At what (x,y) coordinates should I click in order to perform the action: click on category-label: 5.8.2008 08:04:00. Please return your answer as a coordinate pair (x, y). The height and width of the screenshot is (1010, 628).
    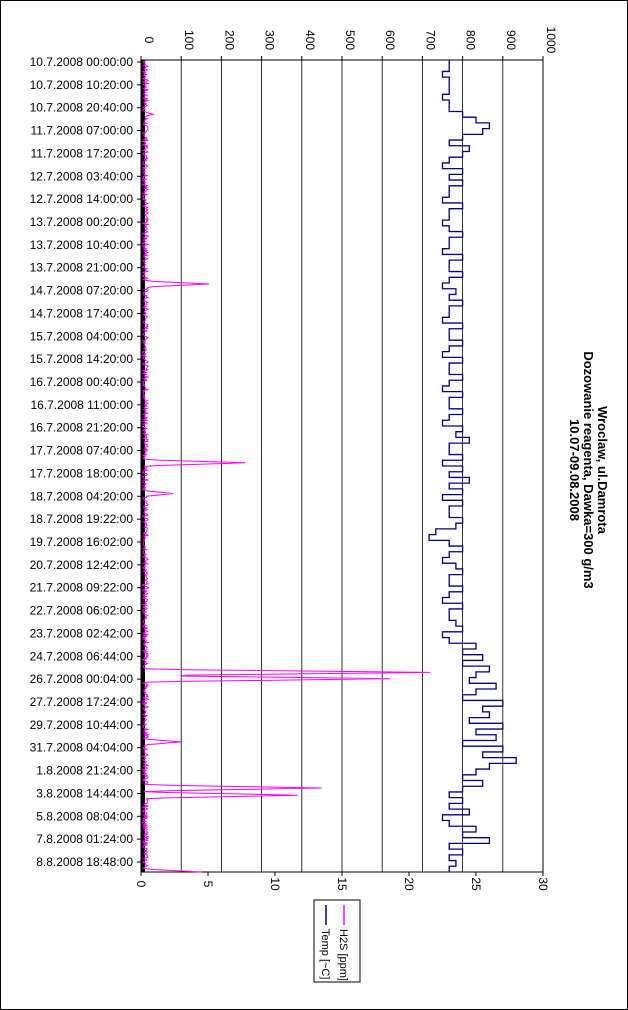
    Looking at the image, I should click on (84, 816).